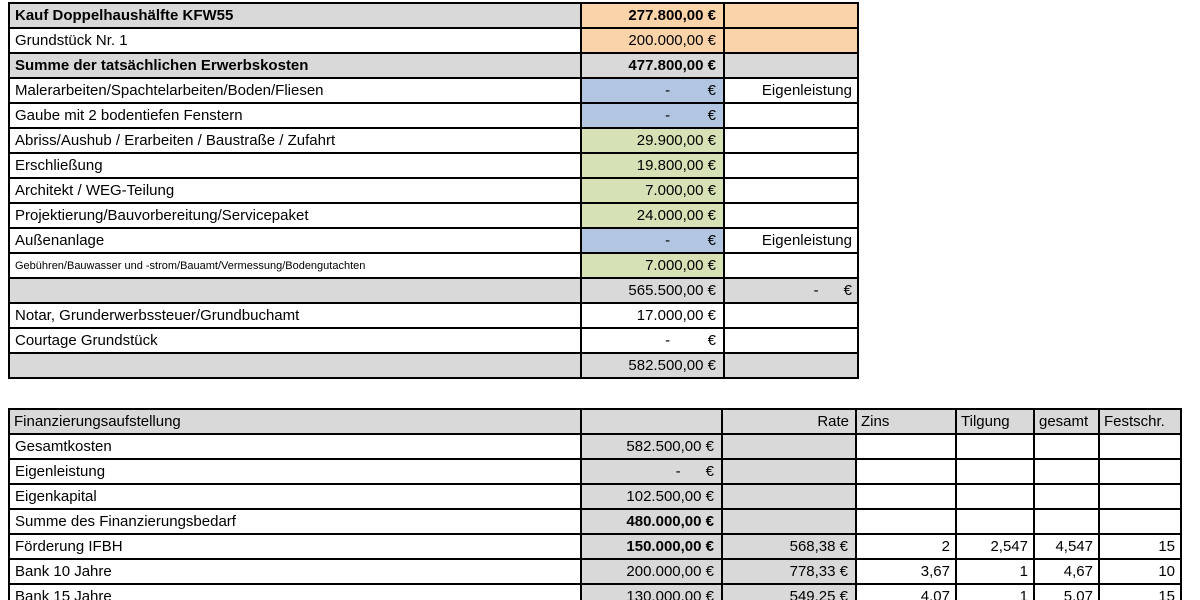 The height and width of the screenshot is (600, 1200). I want to click on header-gesamt-cell: gesamt, so click(1066, 421).